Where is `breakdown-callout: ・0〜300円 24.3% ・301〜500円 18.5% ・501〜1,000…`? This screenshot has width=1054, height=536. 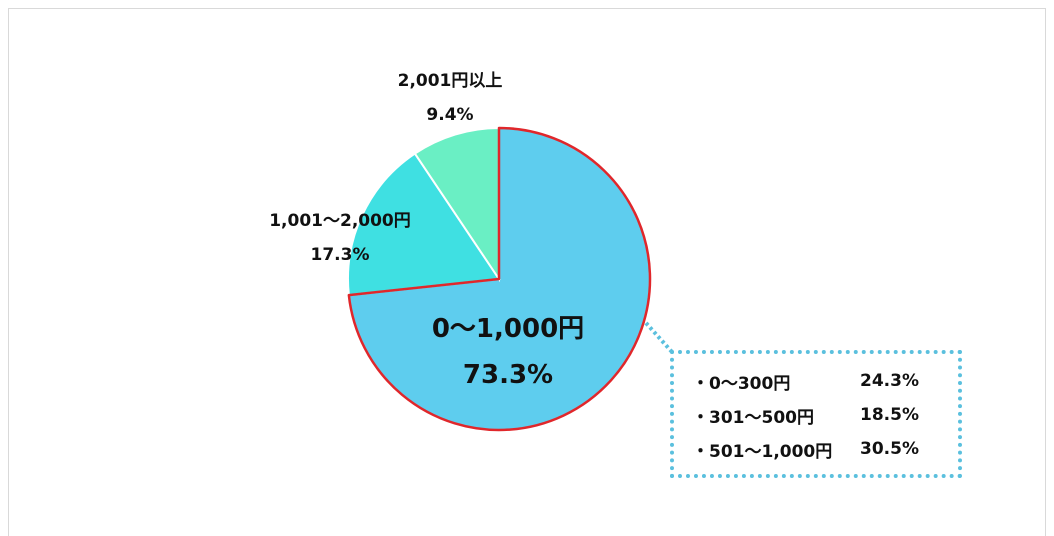
breakdown-callout: ・0〜300円 24.3% ・301〜500円 18.5% ・501〜1,000… is located at coordinates (816, 414).